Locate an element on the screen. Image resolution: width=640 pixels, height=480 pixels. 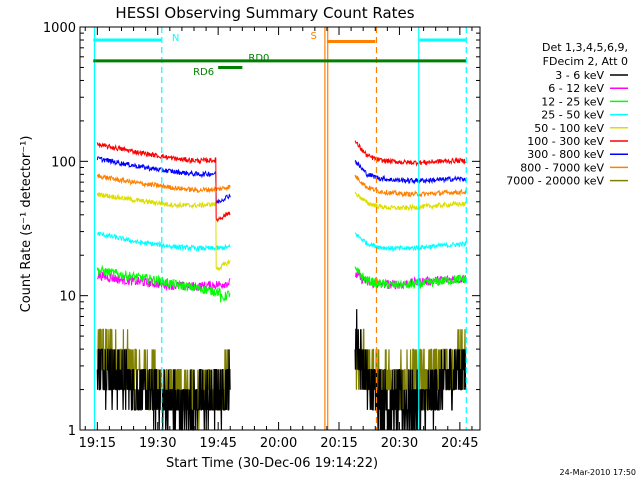
series-line-6-12-keV-seg0 is located at coordinates (163, 280).